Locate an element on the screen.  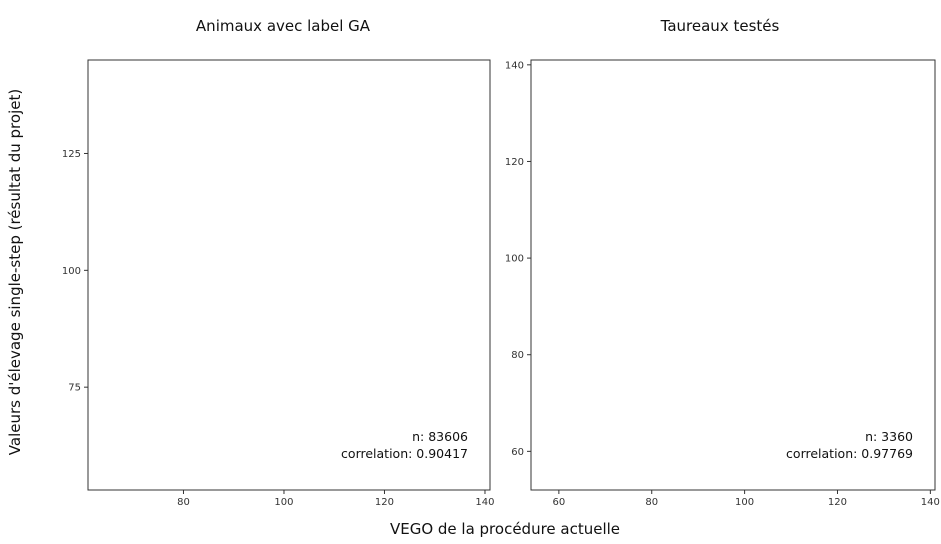
panel-1-title: Animaux avec label GA is located at coordinates (283, 26).